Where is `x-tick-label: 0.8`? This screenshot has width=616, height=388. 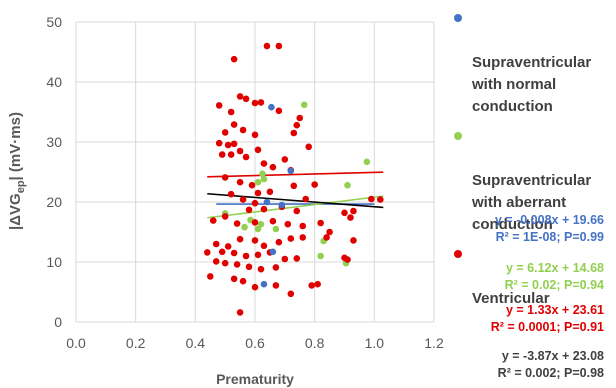 x-tick-label: 0.8 is located at coordinates (315, 343).